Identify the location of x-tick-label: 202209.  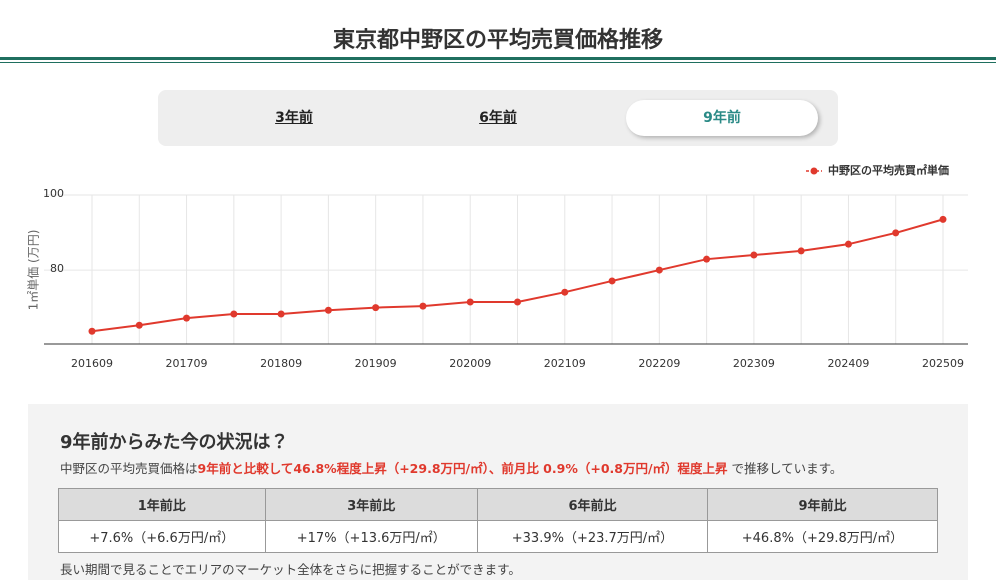
(659, 363).